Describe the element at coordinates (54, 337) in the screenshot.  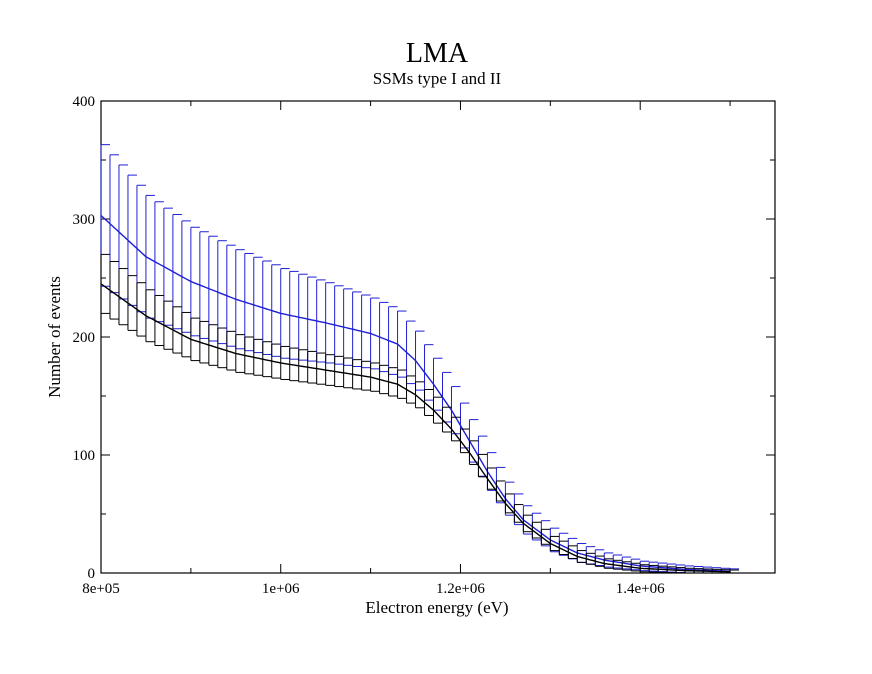
I see `y-axis-label: Number of events` at that location.